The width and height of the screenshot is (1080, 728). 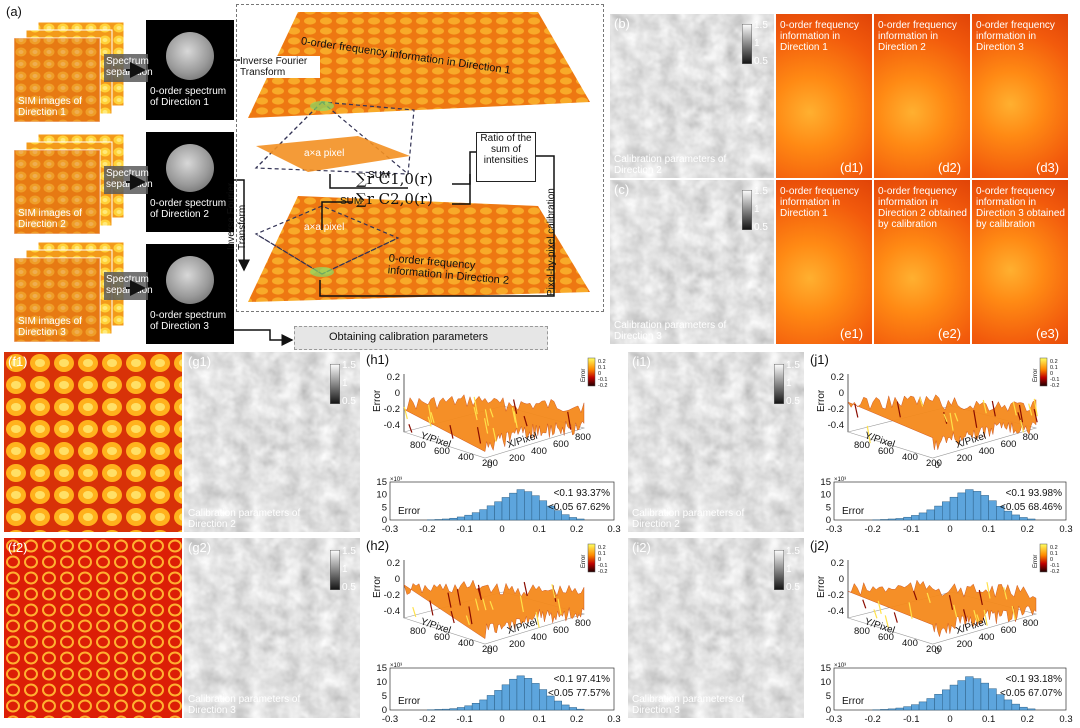 I want to click on obtaining-label: Obtaining calibration parameters, so click(x=408, y=337).